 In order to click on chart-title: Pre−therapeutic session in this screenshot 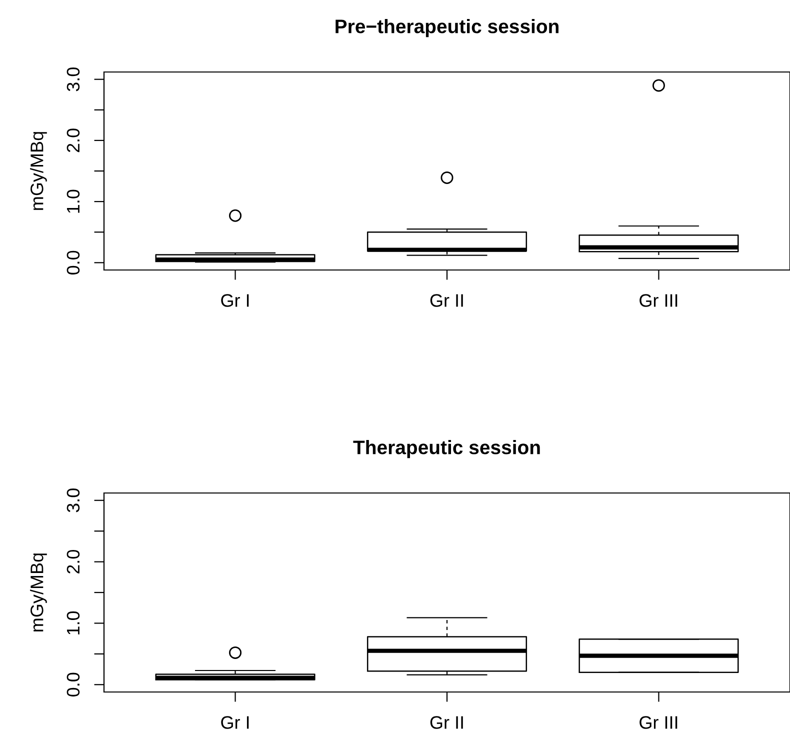, I will do `click(447, 28)`.